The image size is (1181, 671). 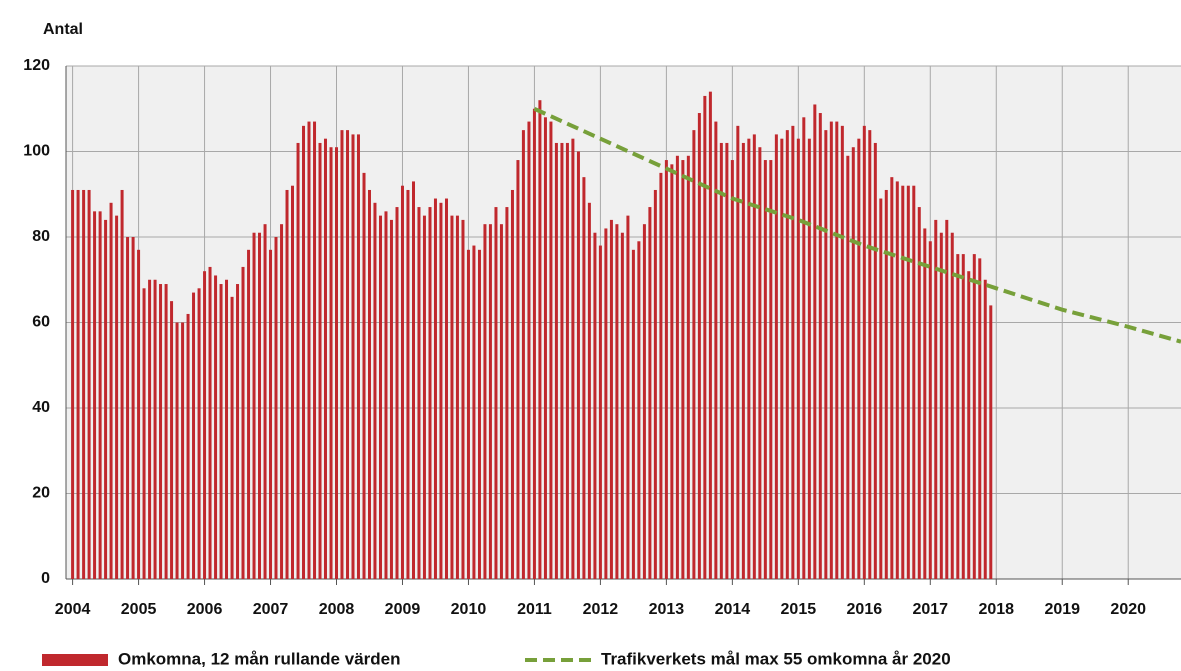 What do you see at coordinates (667, 609) in the screenshot?
I see `x-tick-label: 2013` at bounding box center [667, 609].